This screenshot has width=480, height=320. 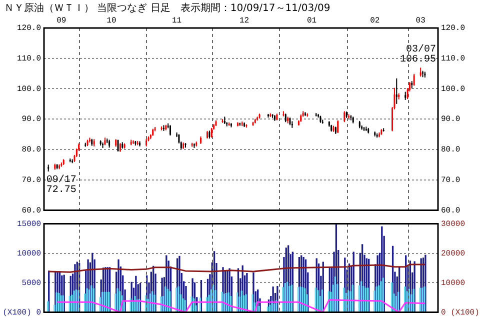 What do you see at coordinates (32, 180) in the screenshot?
I see `y-tick-label: 70.0` at bounding box center [32, 180].